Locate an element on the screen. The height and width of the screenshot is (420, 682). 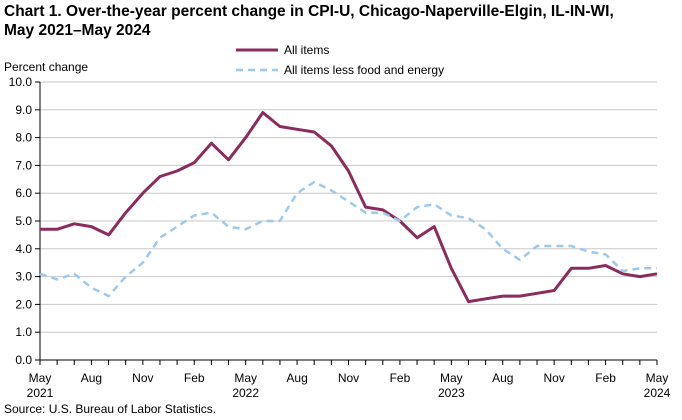
legend-label-core: All items less food and energy is located at coordinates (364, 70).